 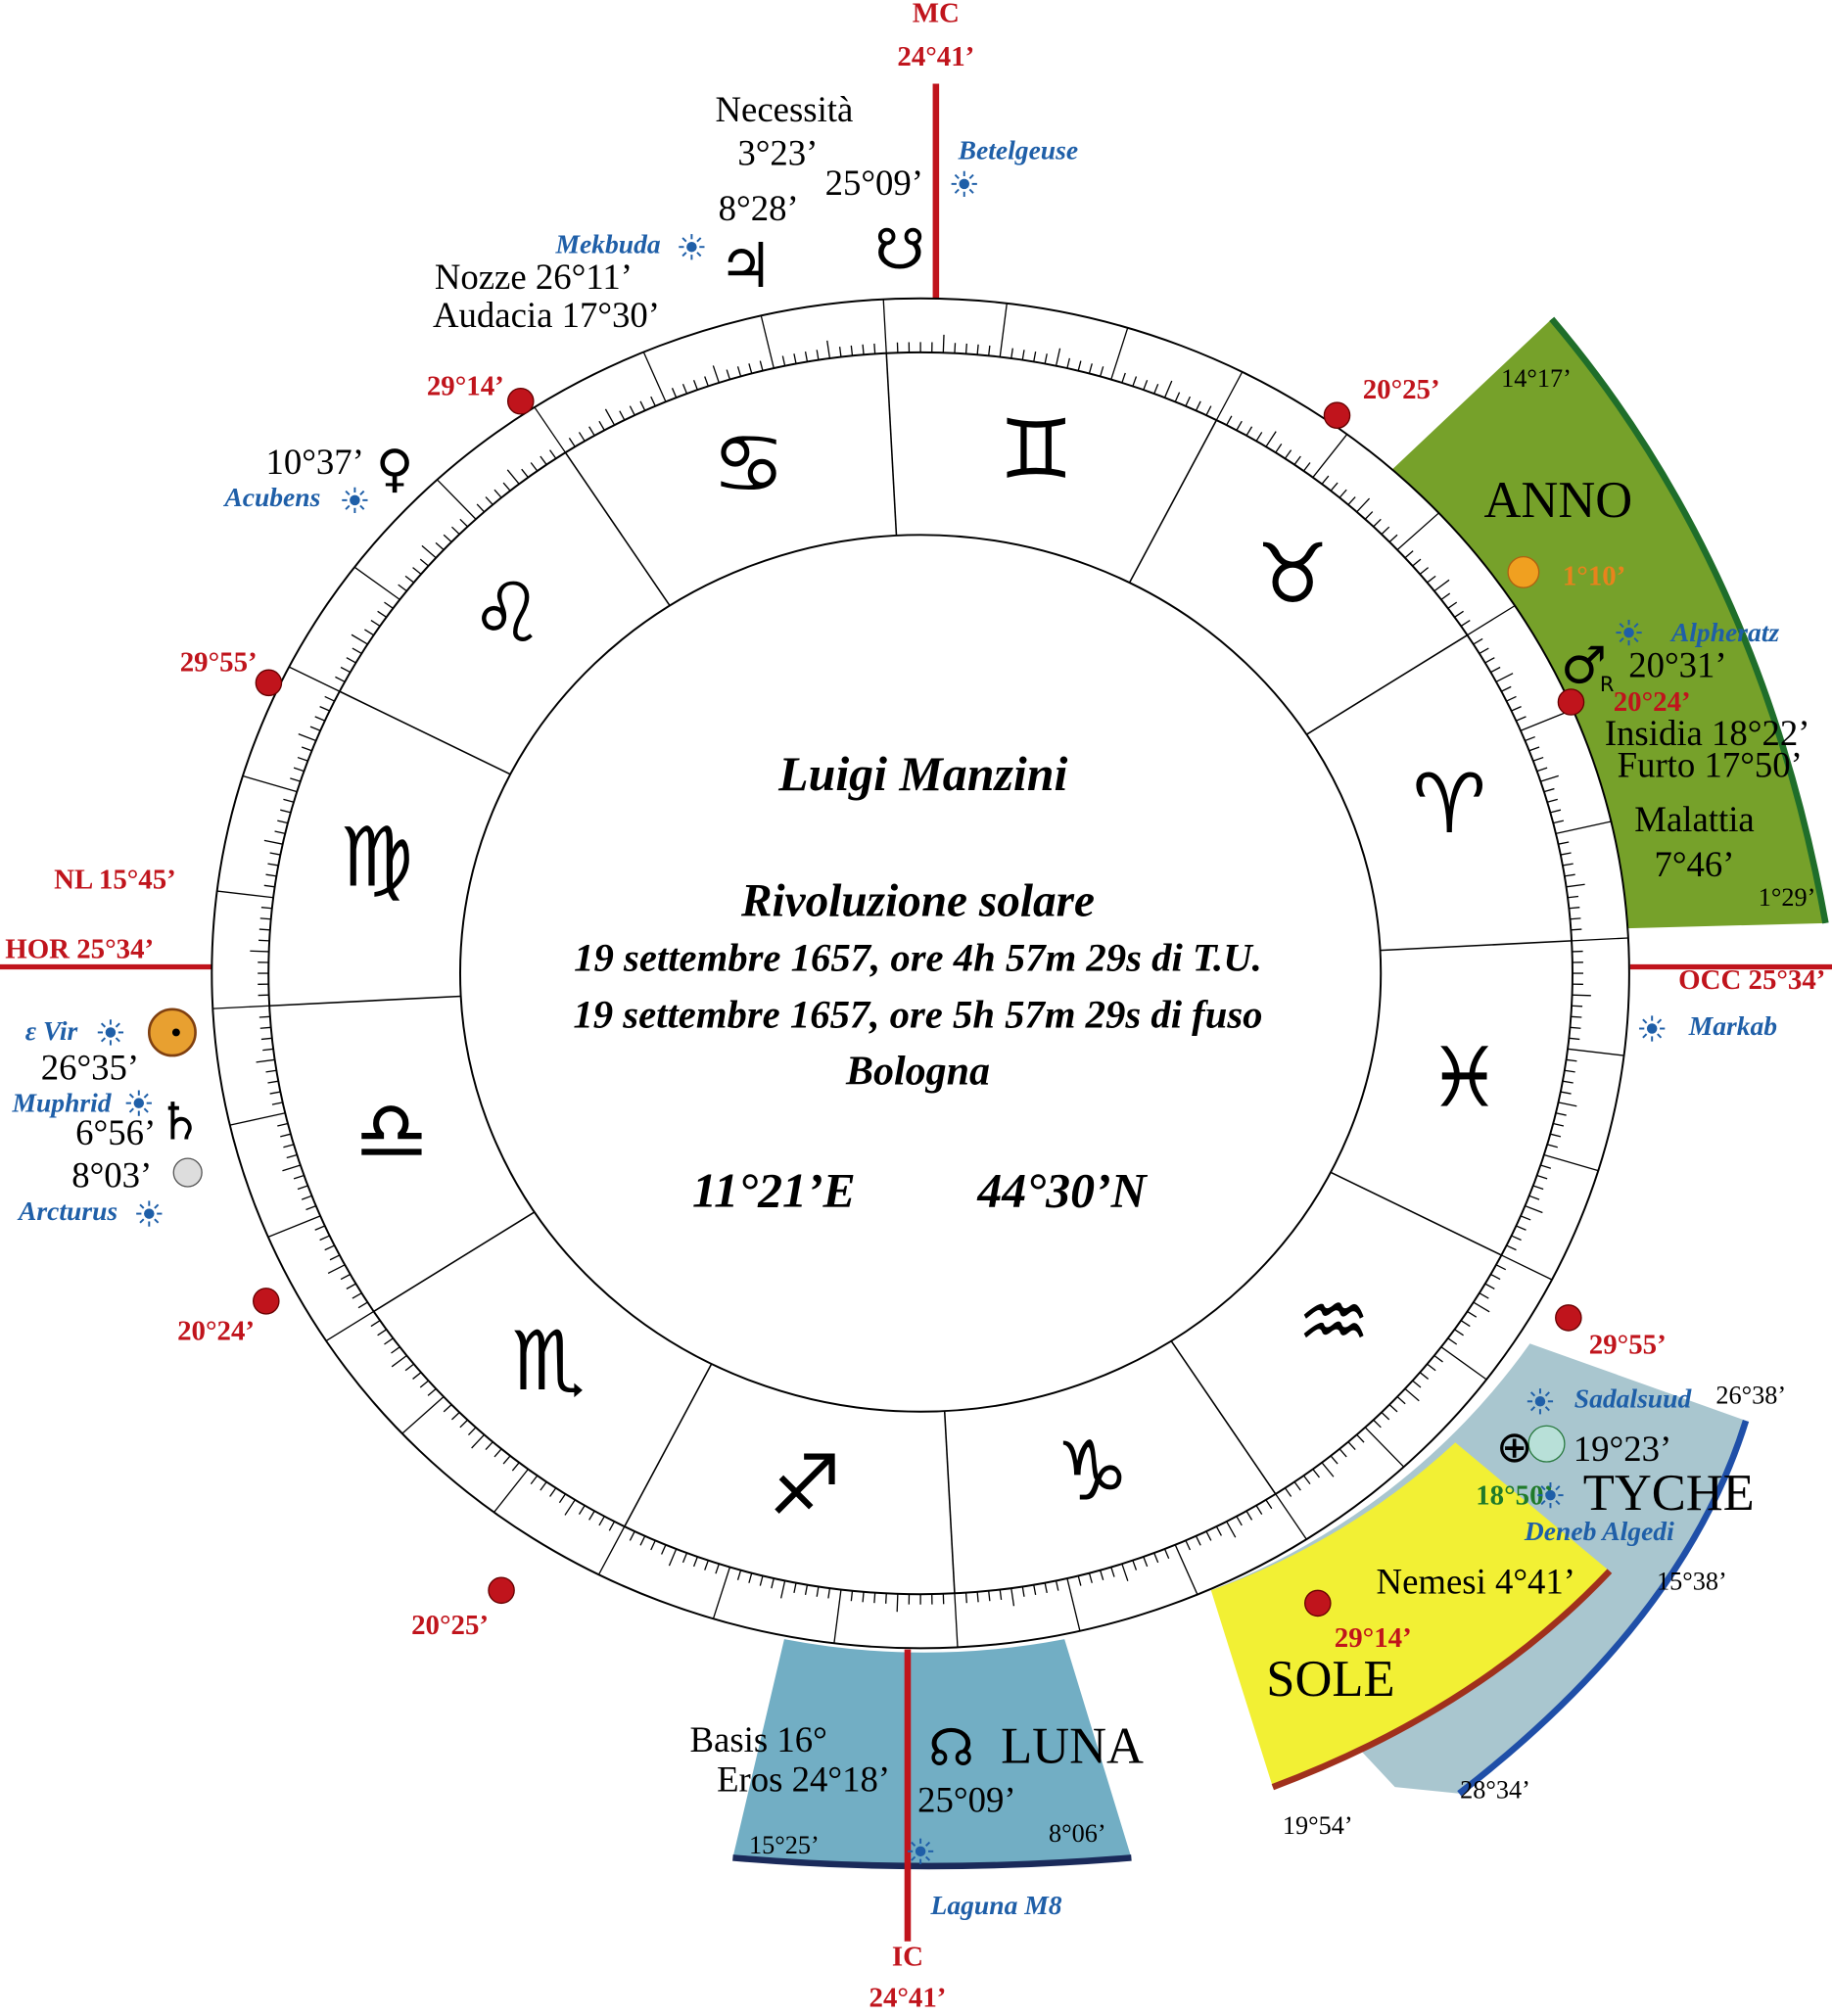 I want to click on sign-glyph: ♑, so click(x=1092, y=1471).